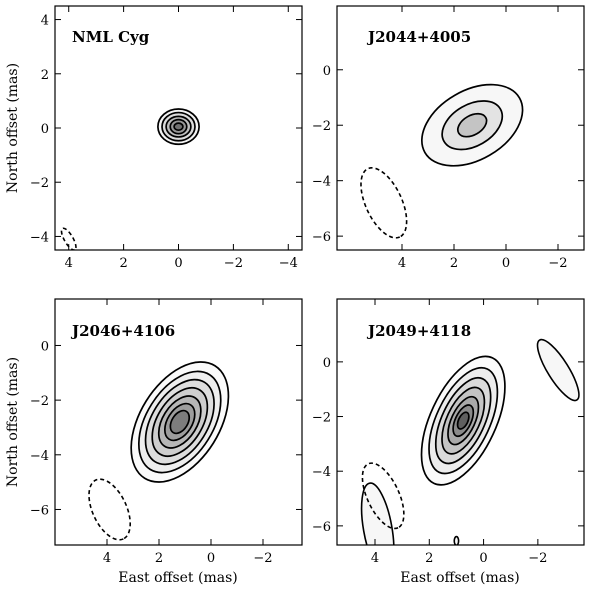 The height and width of the screenshot is (590, 600). Describe the element at coordinates (111, 37) in the screenshot. I see `panel-title-nml-cyg: NML Cyg` at that location.